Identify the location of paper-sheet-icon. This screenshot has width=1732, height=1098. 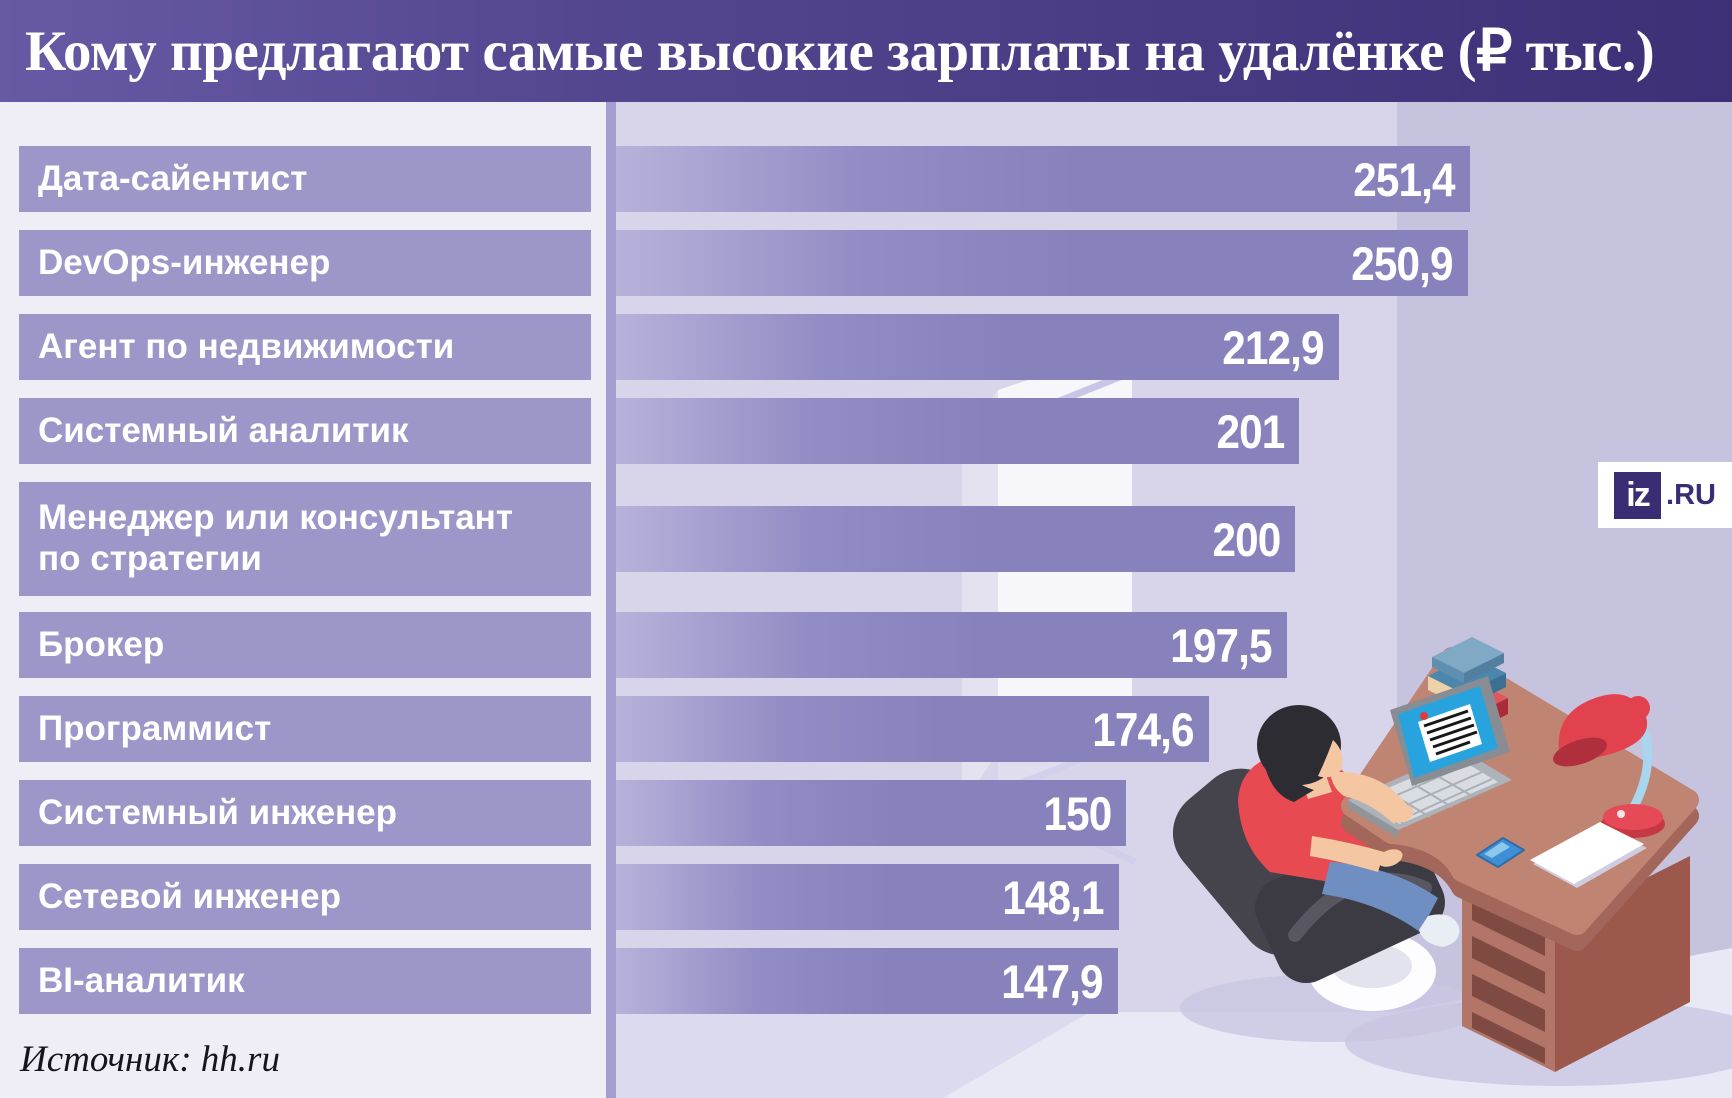
(1588, 855).